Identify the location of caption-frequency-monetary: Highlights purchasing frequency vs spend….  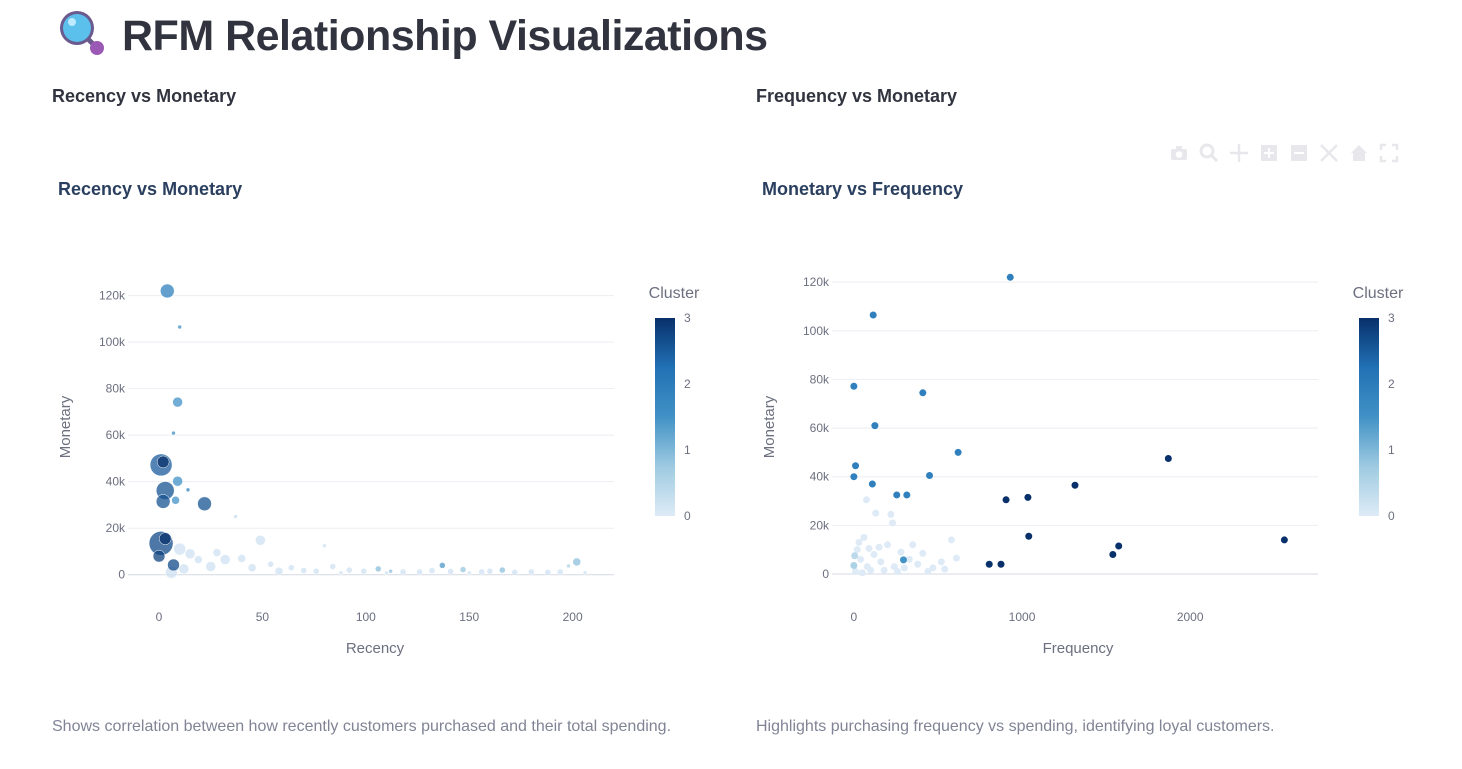
(1015, 726).